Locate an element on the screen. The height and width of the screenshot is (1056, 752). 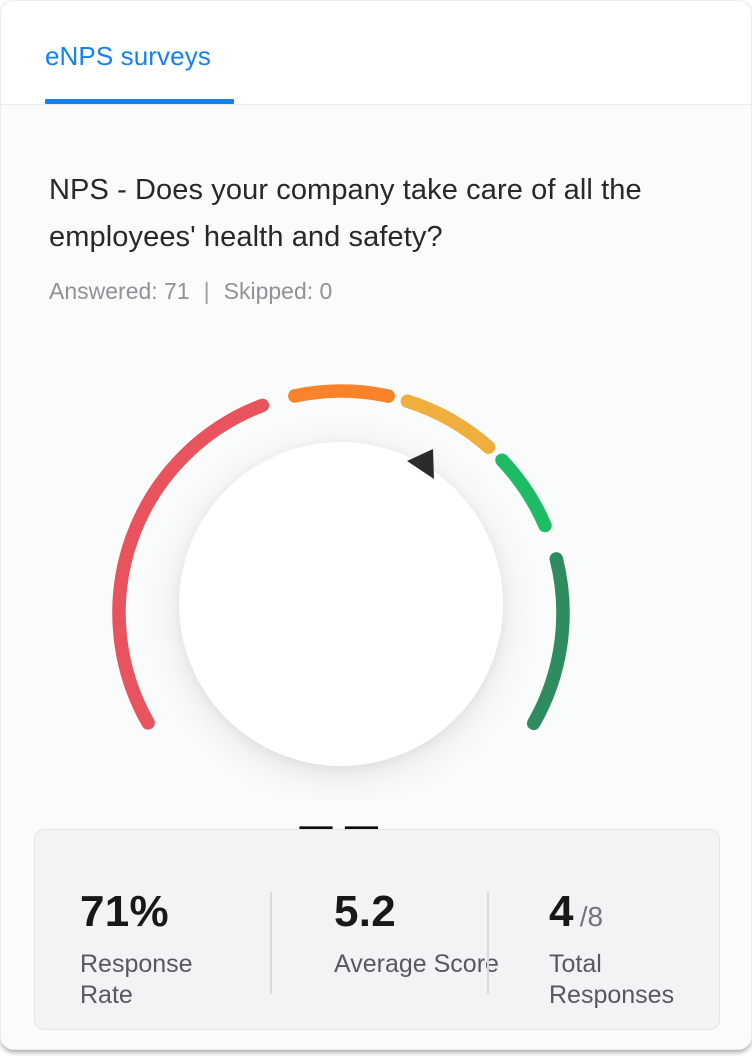
skipped-count: Skipped: 0 is located at coordinates (278, 291).